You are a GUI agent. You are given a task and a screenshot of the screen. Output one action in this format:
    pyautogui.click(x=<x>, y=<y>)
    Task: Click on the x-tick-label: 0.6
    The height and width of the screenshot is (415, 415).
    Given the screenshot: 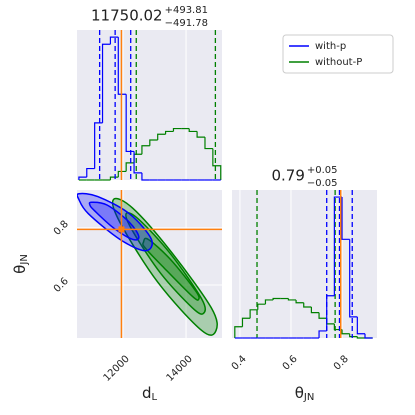 What is the action you would take?
    pyautogui.click(x=290, y=363)
    